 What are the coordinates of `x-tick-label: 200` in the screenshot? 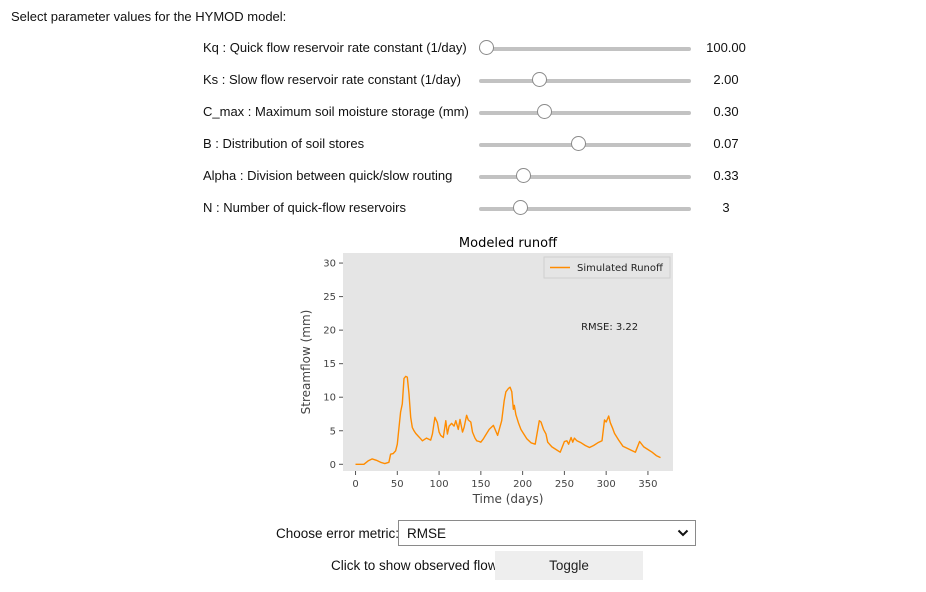 It's located at (522, 484).